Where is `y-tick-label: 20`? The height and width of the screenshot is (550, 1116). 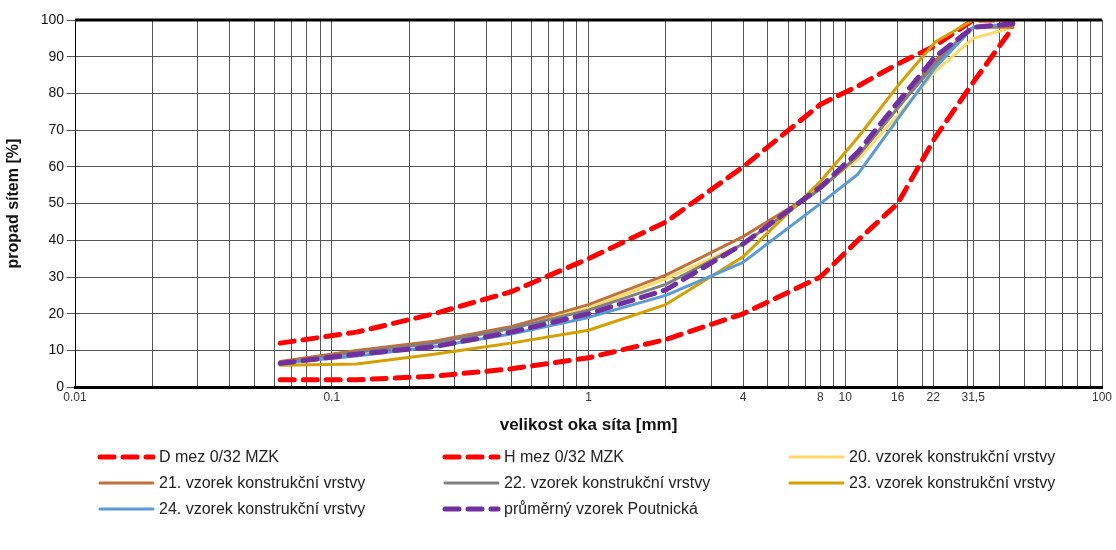 y-tick-label: 20 is located at coordinates (56, 312).